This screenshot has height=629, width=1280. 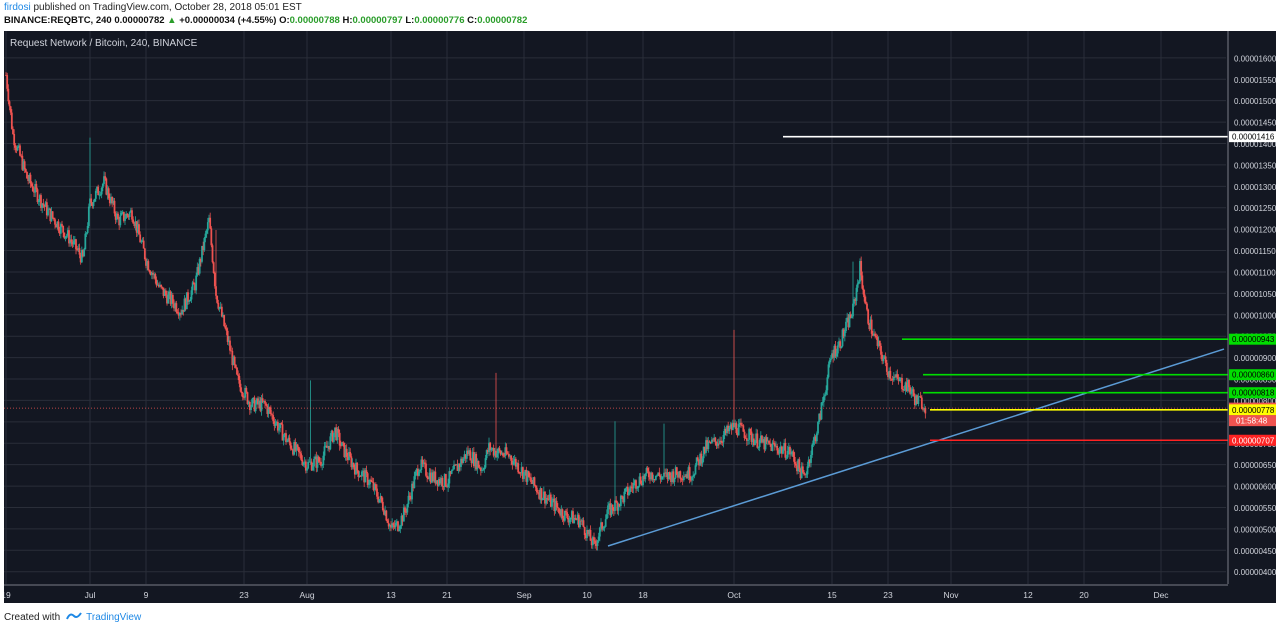 I want to click on x-tick-label: 13, so click(x=391, y=595).